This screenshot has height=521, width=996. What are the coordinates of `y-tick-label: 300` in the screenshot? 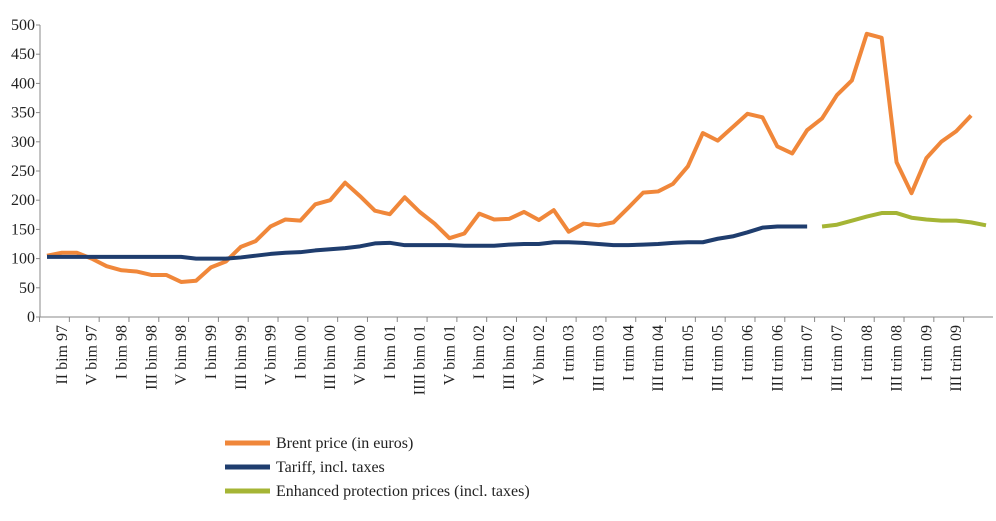 It's located at (23, 142).